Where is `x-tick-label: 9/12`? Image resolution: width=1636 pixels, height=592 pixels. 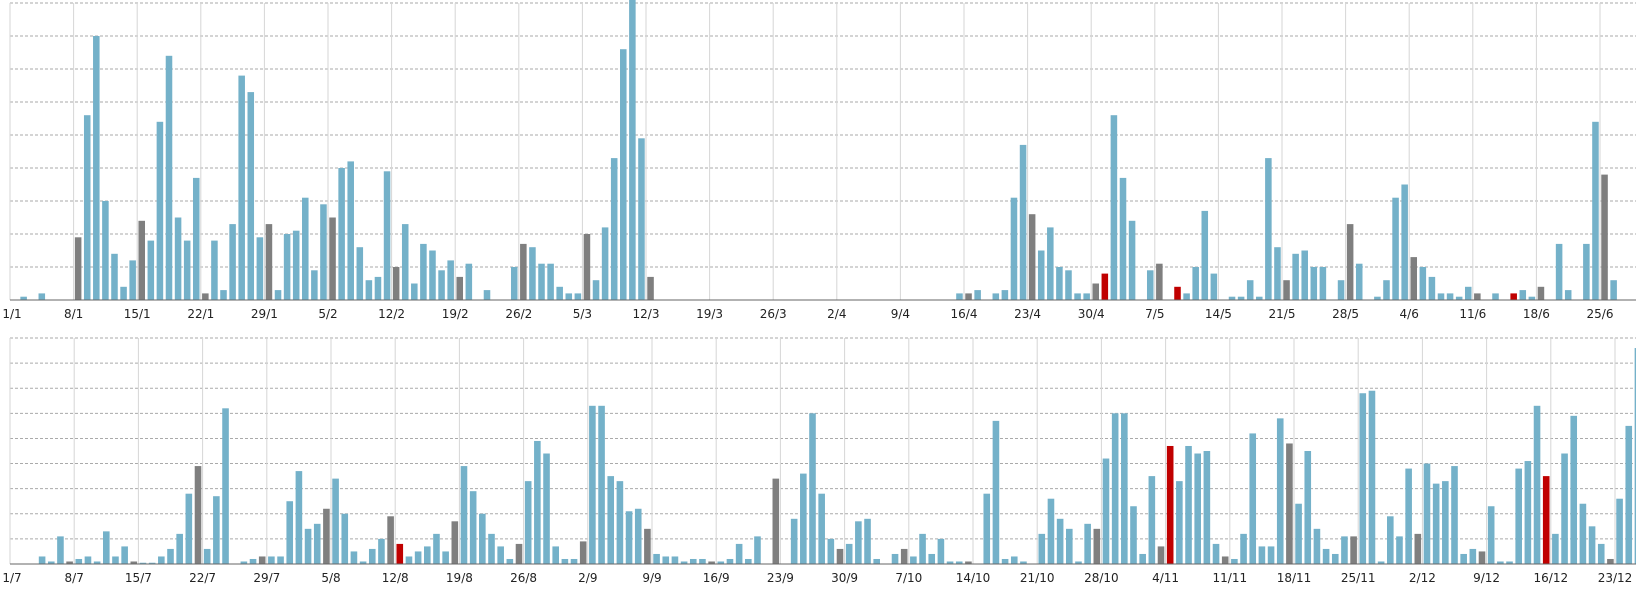
x-tick-label: 9/12 is located at coordinates (1486, 578).